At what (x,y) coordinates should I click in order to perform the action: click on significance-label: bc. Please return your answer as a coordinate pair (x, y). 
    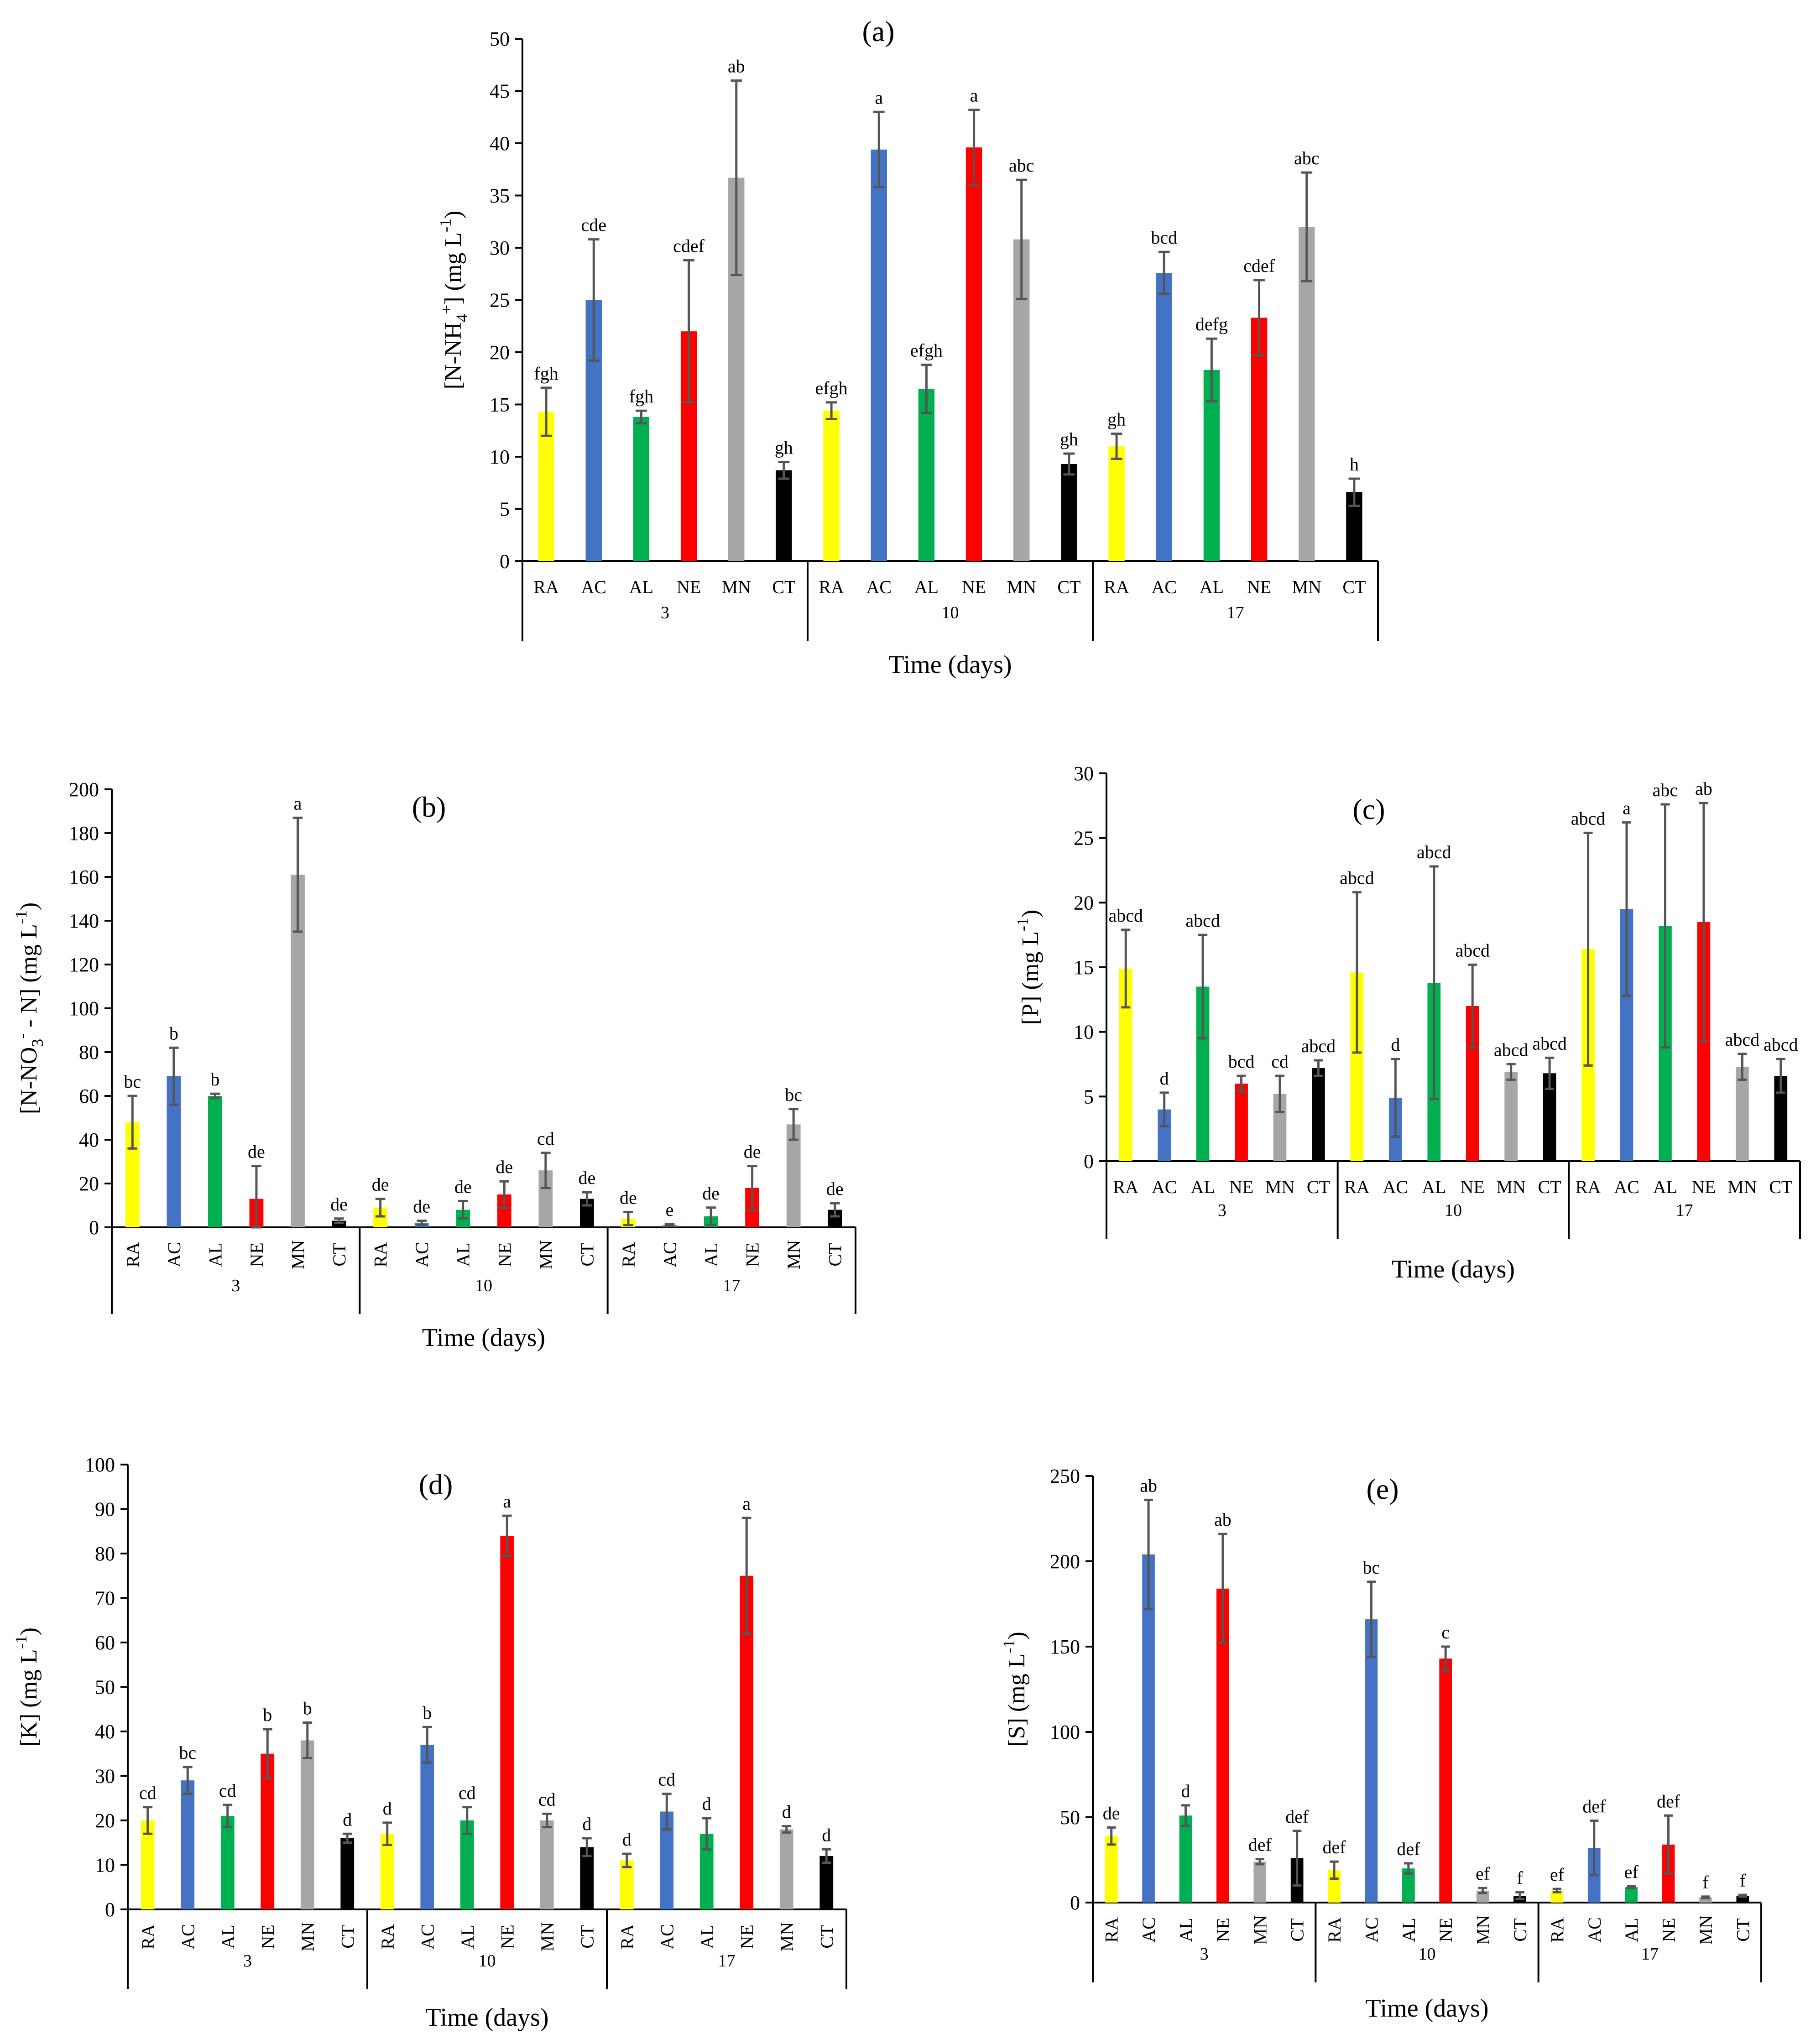
    Looking at the image, I should click on (793, 1095).